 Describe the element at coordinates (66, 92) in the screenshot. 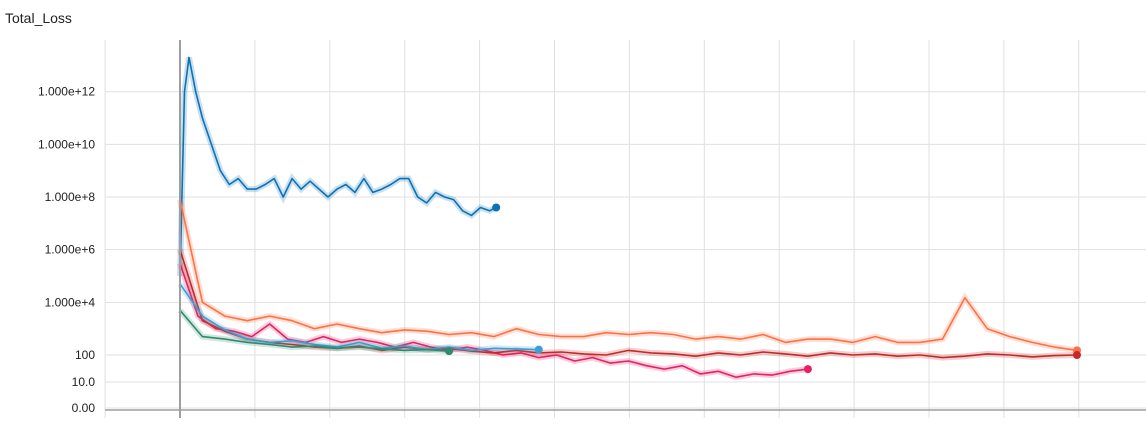

I see `y-tick-label: 1.000e+12` at that location.